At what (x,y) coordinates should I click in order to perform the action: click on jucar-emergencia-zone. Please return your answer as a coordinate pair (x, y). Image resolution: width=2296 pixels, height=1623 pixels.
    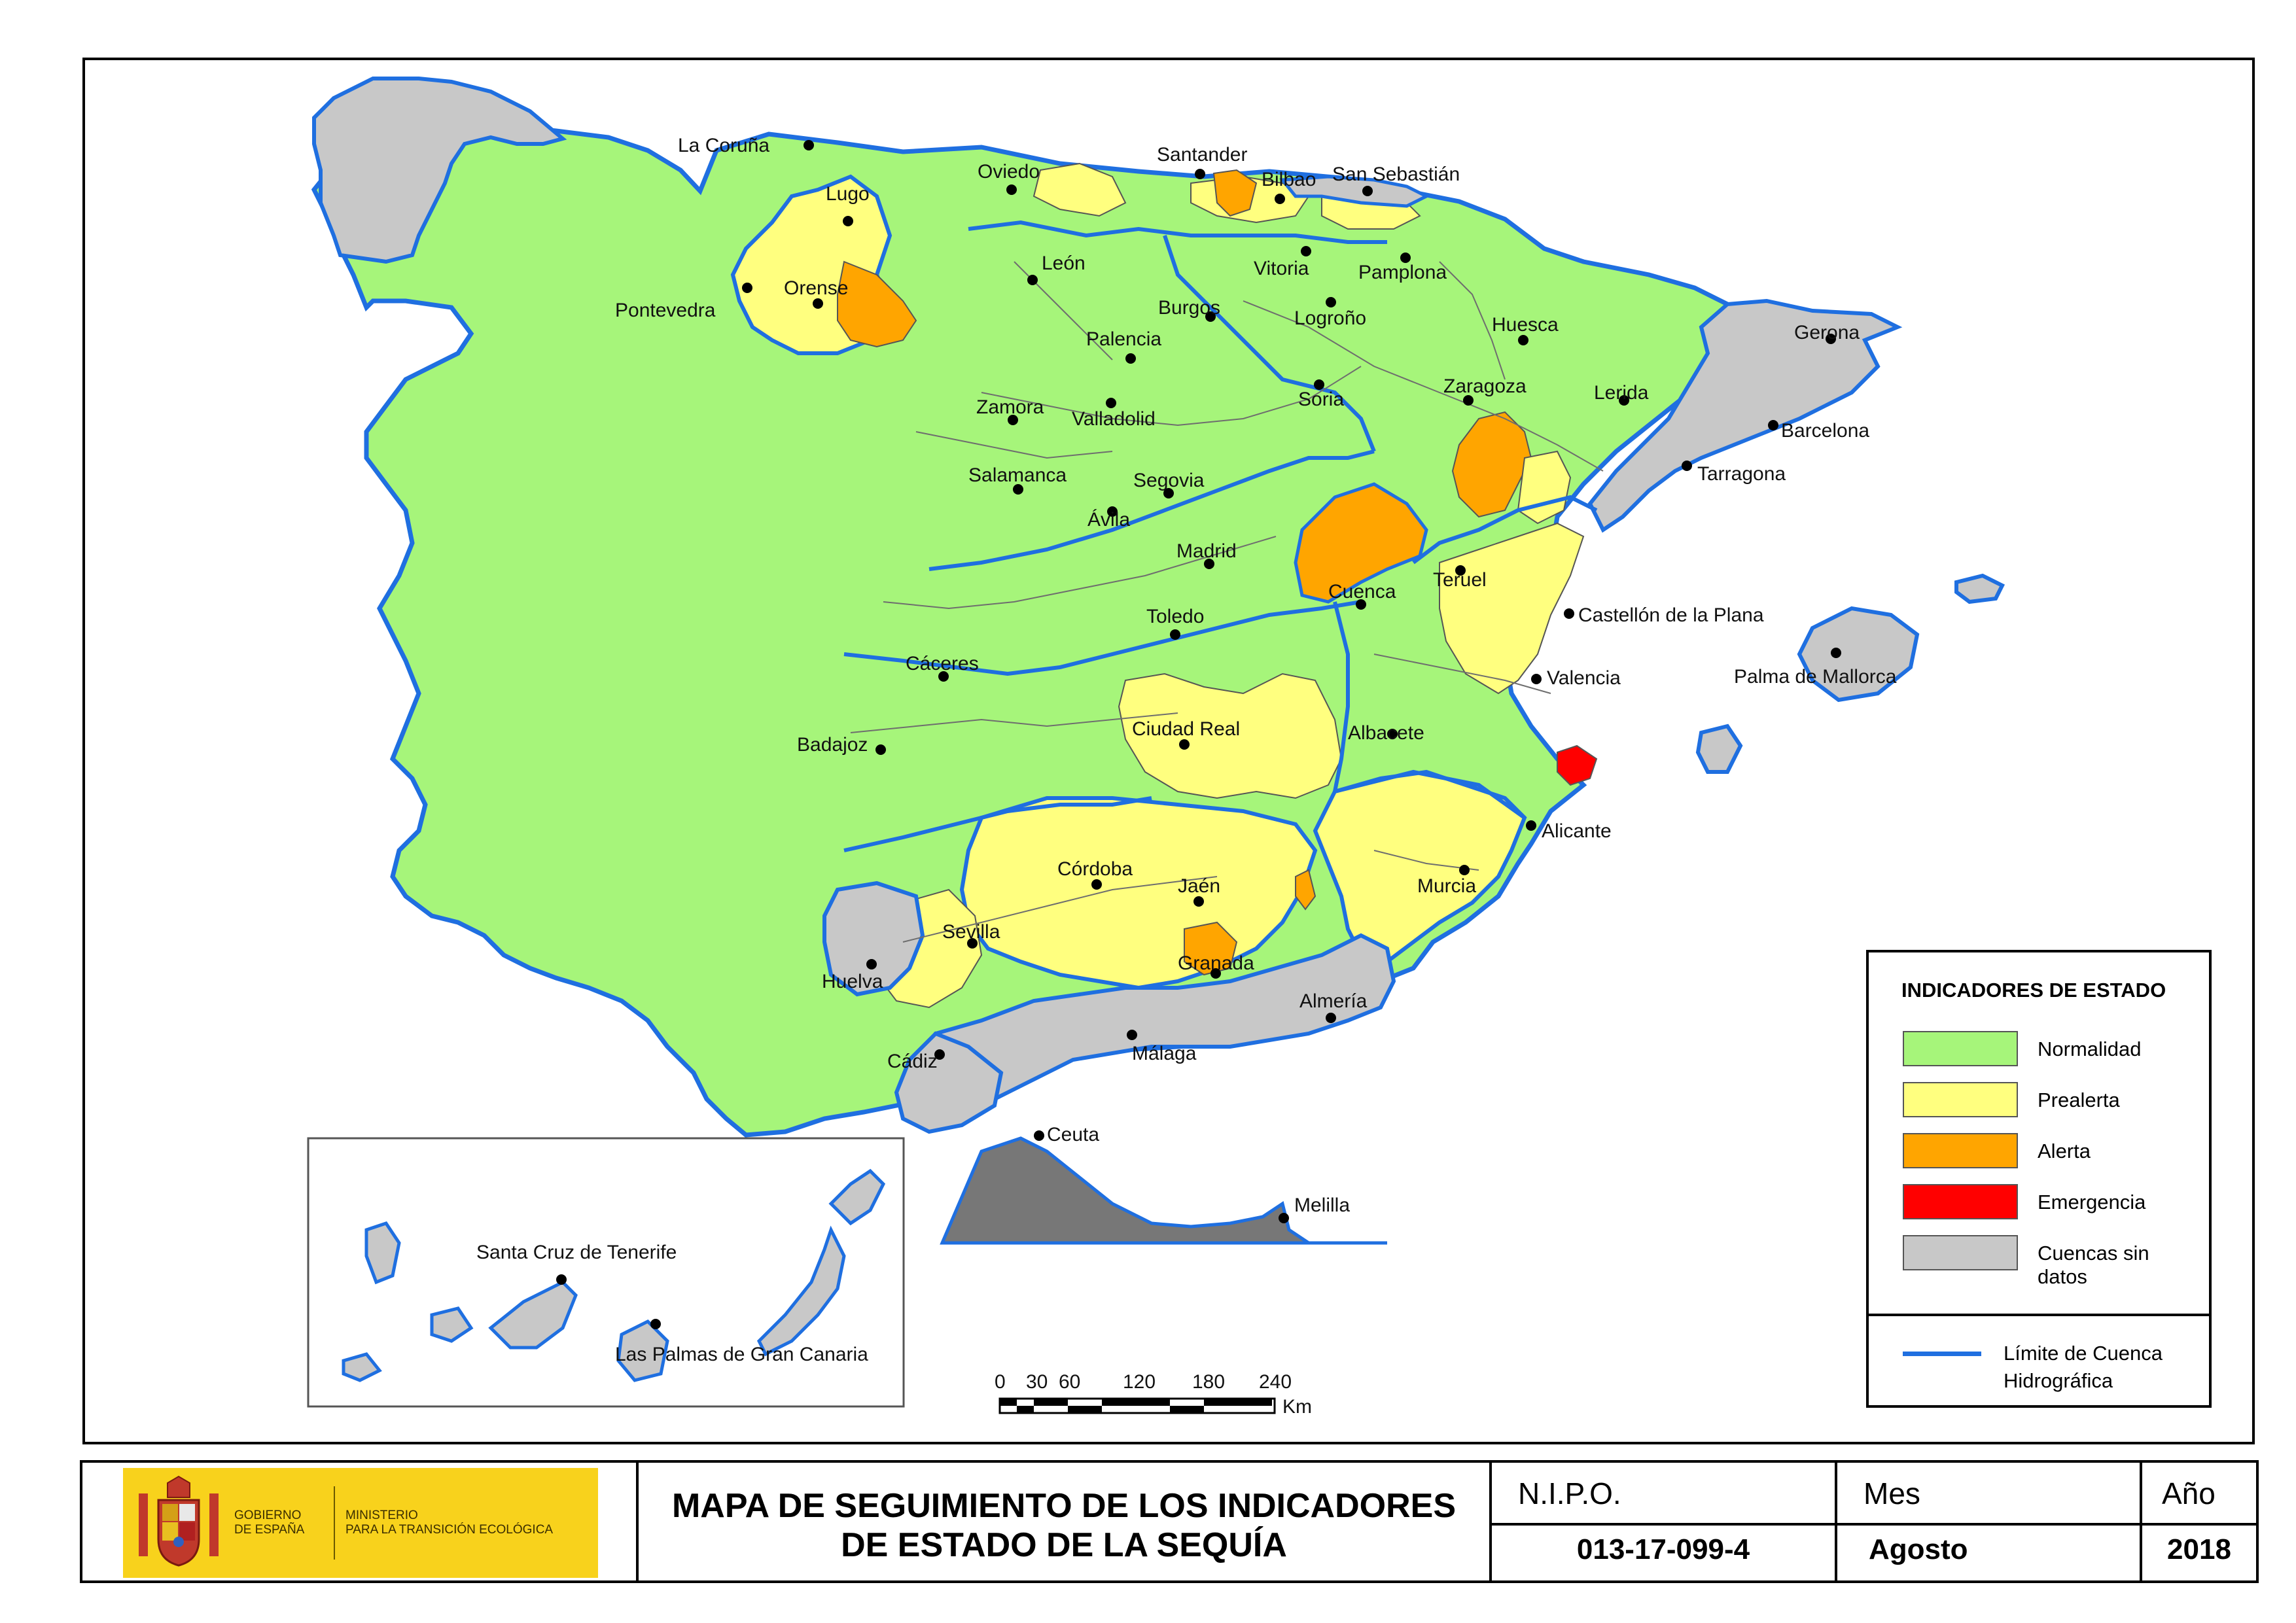
    Looking at the image, I should click on (1578, 765).